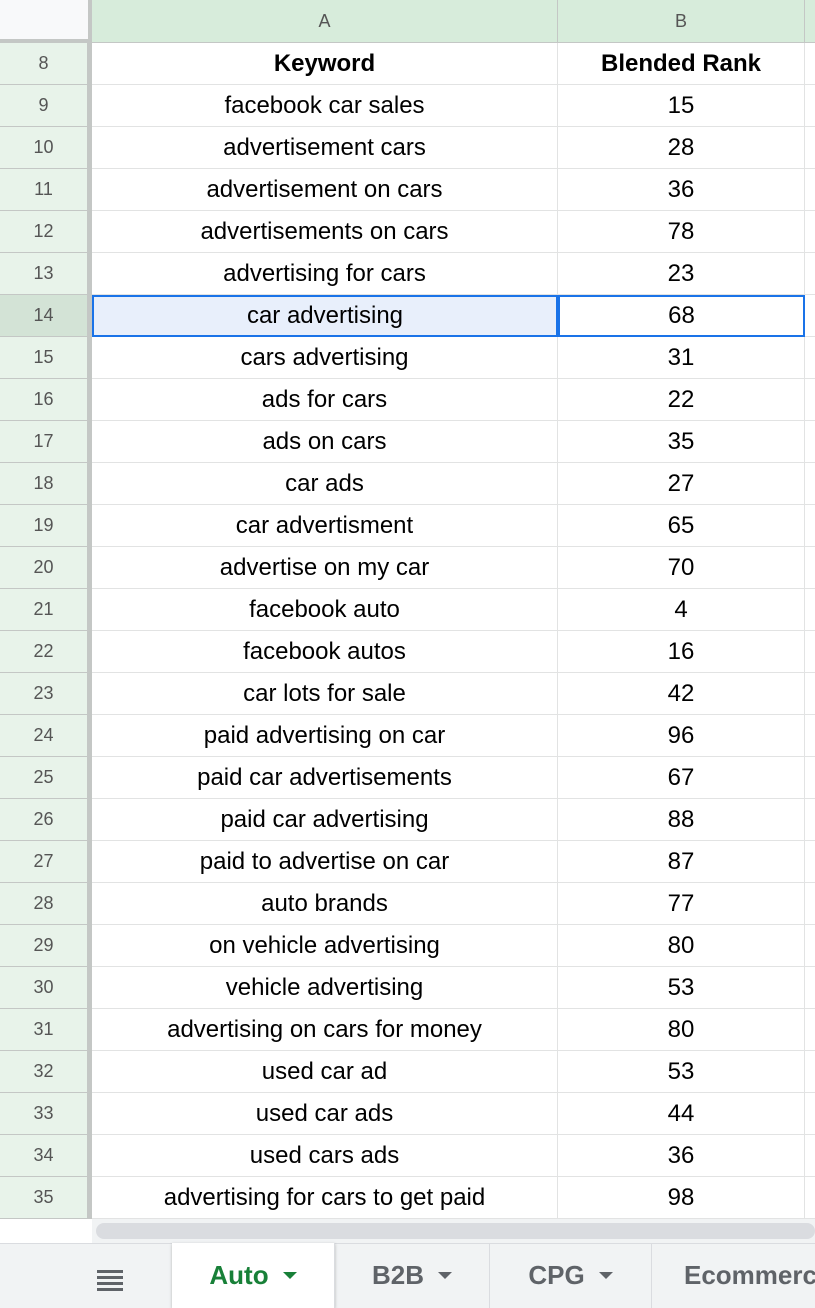 Image resolution: width=815 pixels, height=1308 pixels. Describe the element at coordinates (681, 274) in the screenshot. I see `cell: 23` at that location.